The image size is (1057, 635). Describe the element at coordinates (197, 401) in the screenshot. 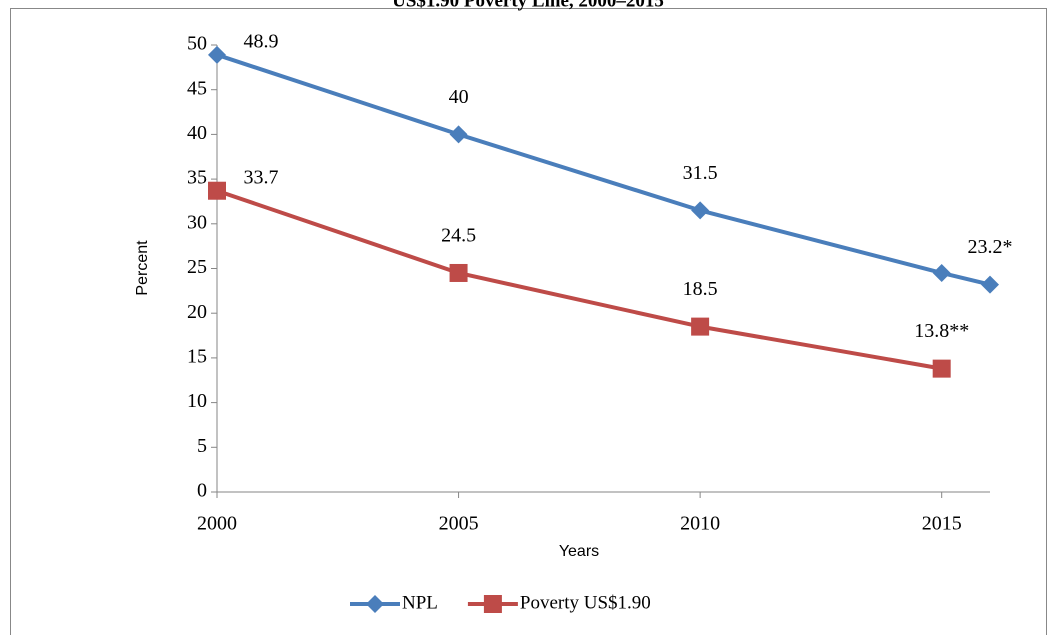

I see `y-tick-label: 10` at that location.